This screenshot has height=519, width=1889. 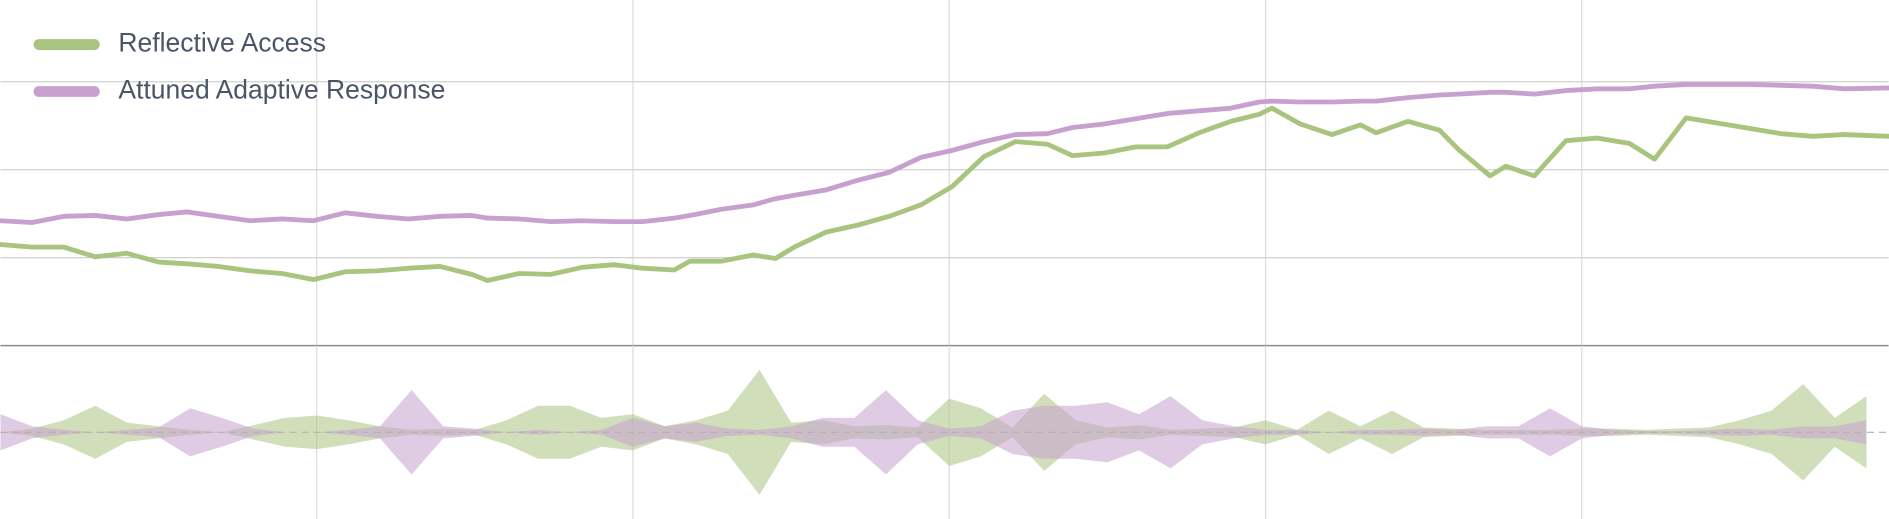 I want to click on legend-label: Reflective Access, so click(x=222, y=43).